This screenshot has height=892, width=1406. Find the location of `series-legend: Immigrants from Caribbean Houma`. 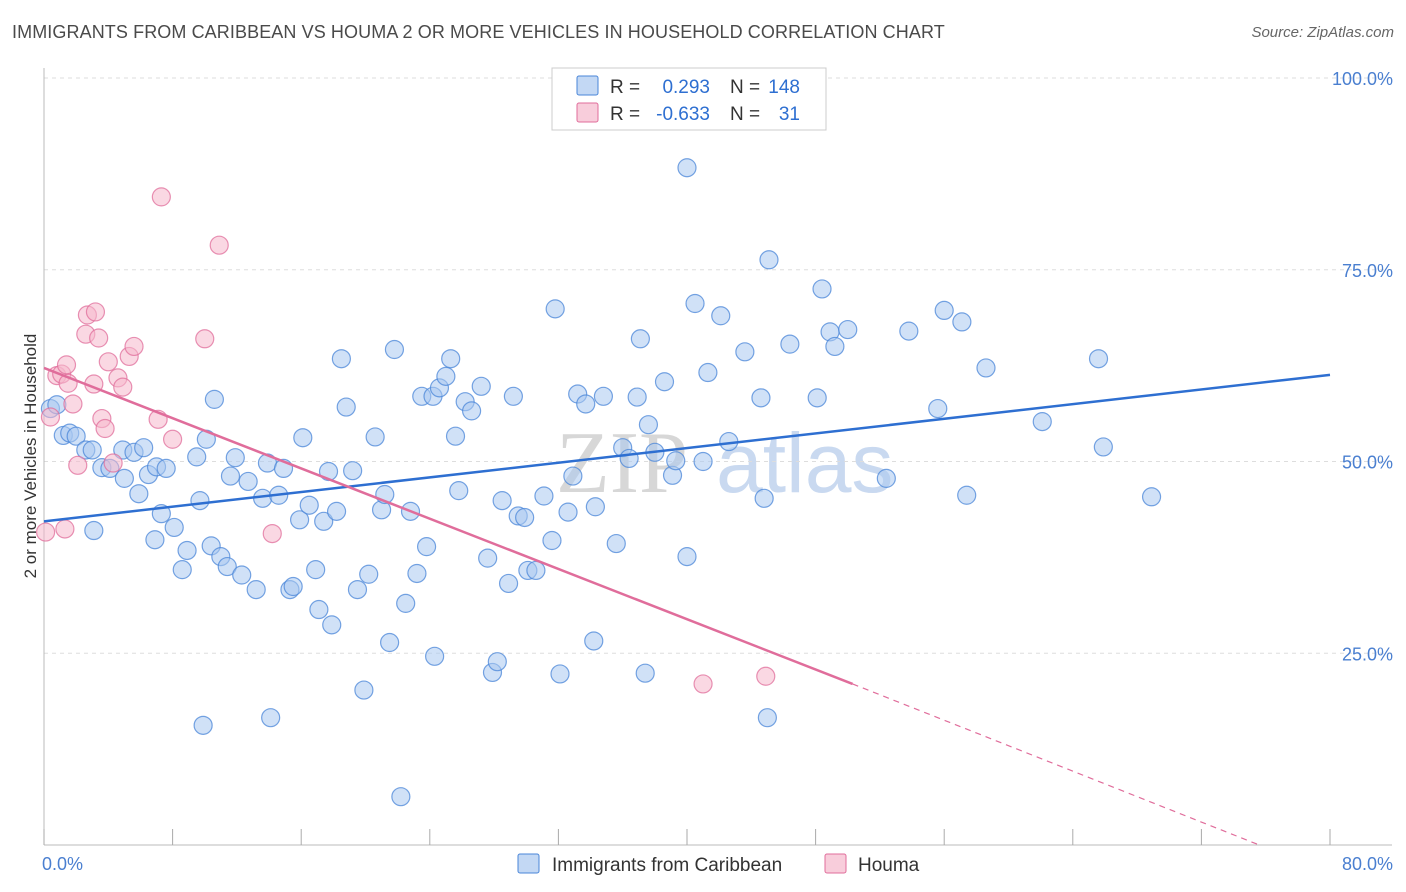

series-legend: Immigrants from Caribbean Houma is located at coordinates (718, 864).